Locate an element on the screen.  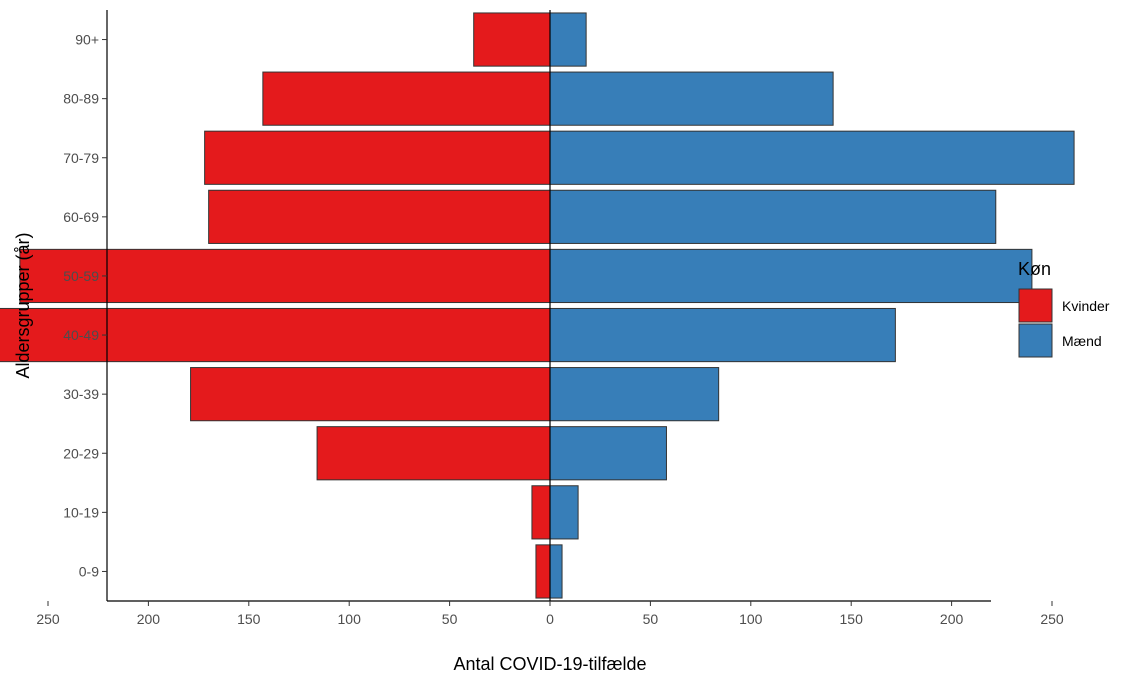
y-tick-label-20-29: 20-29 is located at coordinates (81, 453).